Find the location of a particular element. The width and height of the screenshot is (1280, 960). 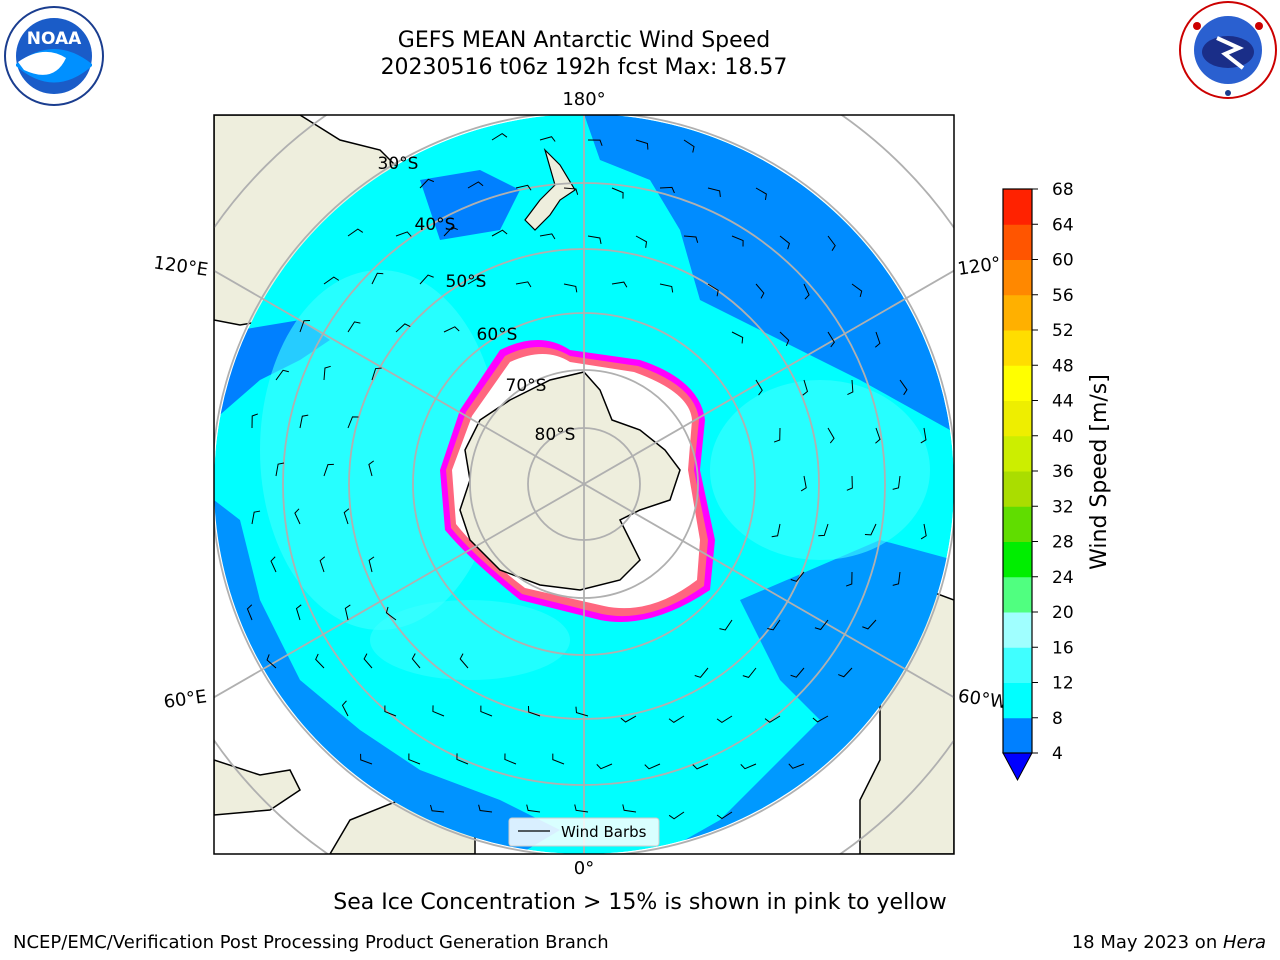

colorbar-tick-label: 8 is located at coordinates (1057, 719).